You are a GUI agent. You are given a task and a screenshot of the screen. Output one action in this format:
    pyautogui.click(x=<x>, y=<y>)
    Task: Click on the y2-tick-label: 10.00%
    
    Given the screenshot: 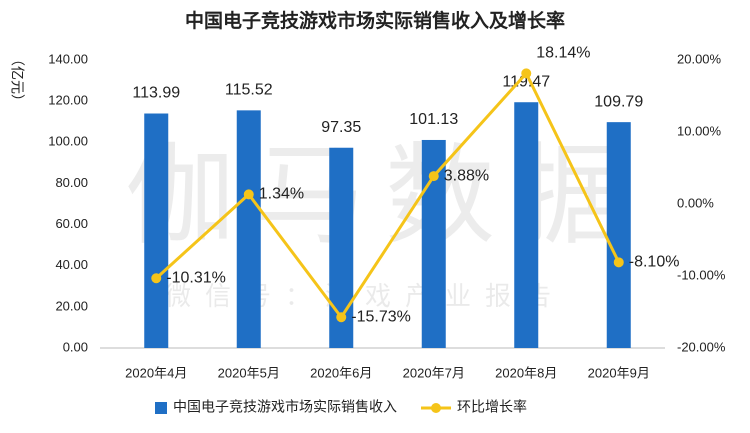 What is the action you would take?
    pyautogui.click(x=699, y=130)
    